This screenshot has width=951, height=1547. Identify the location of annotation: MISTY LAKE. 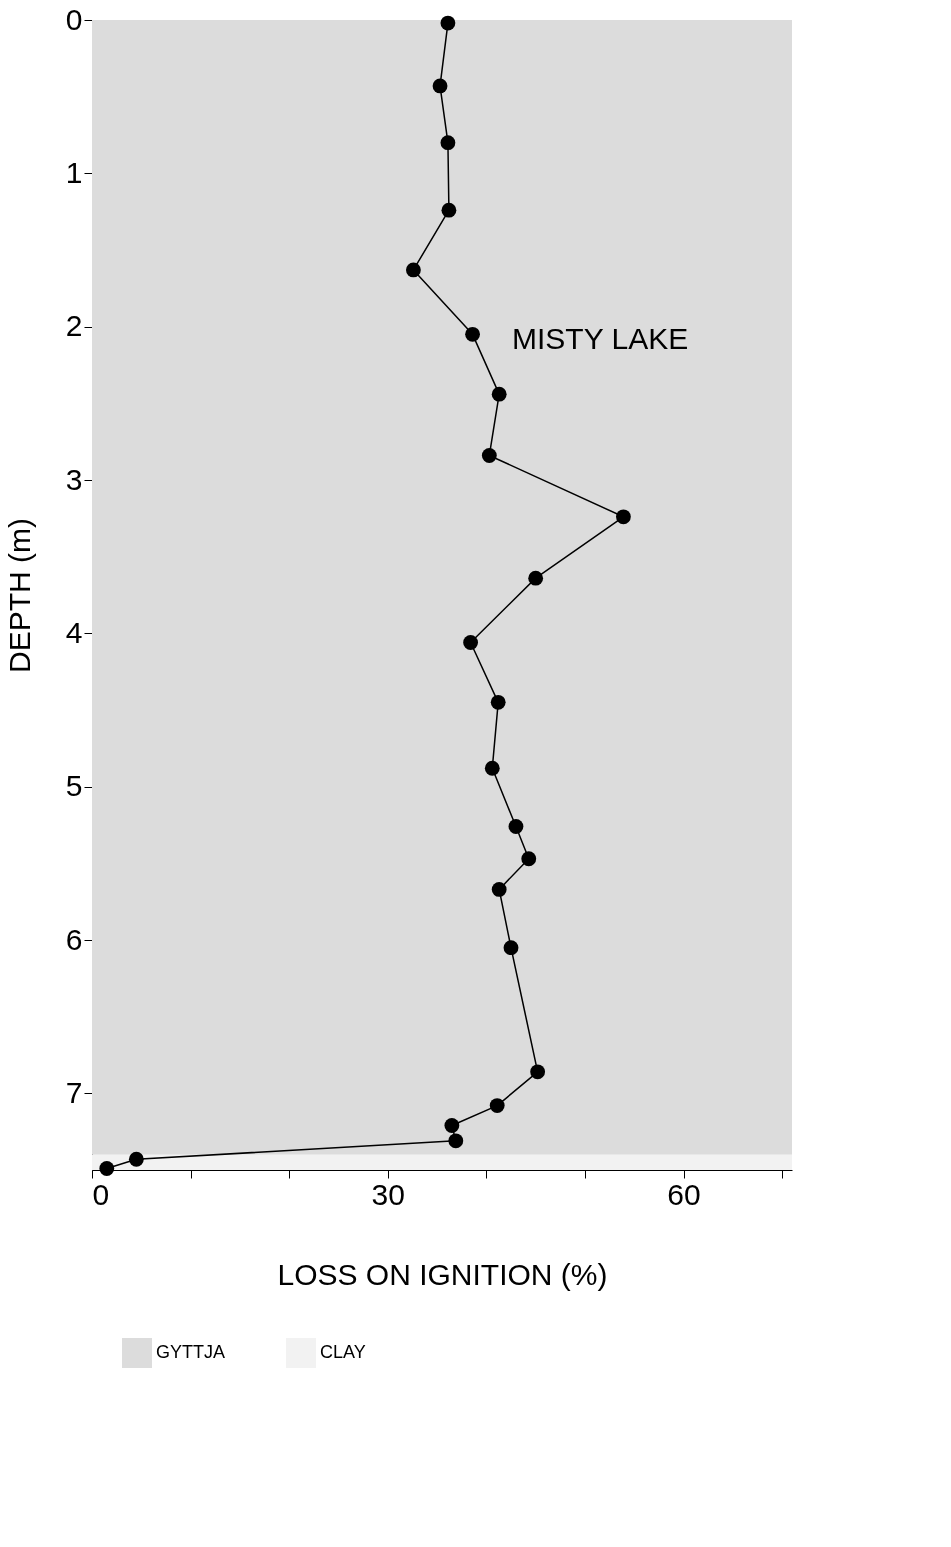
(600, 338).